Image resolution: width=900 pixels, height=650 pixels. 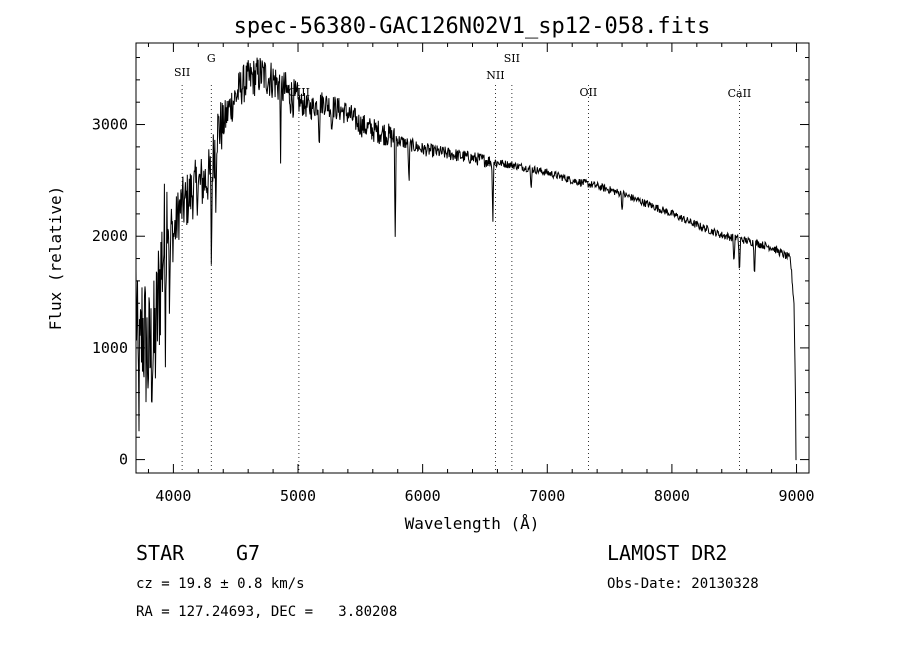 I want to click on x-tick-label: 6000, so click(x=423, y=496).